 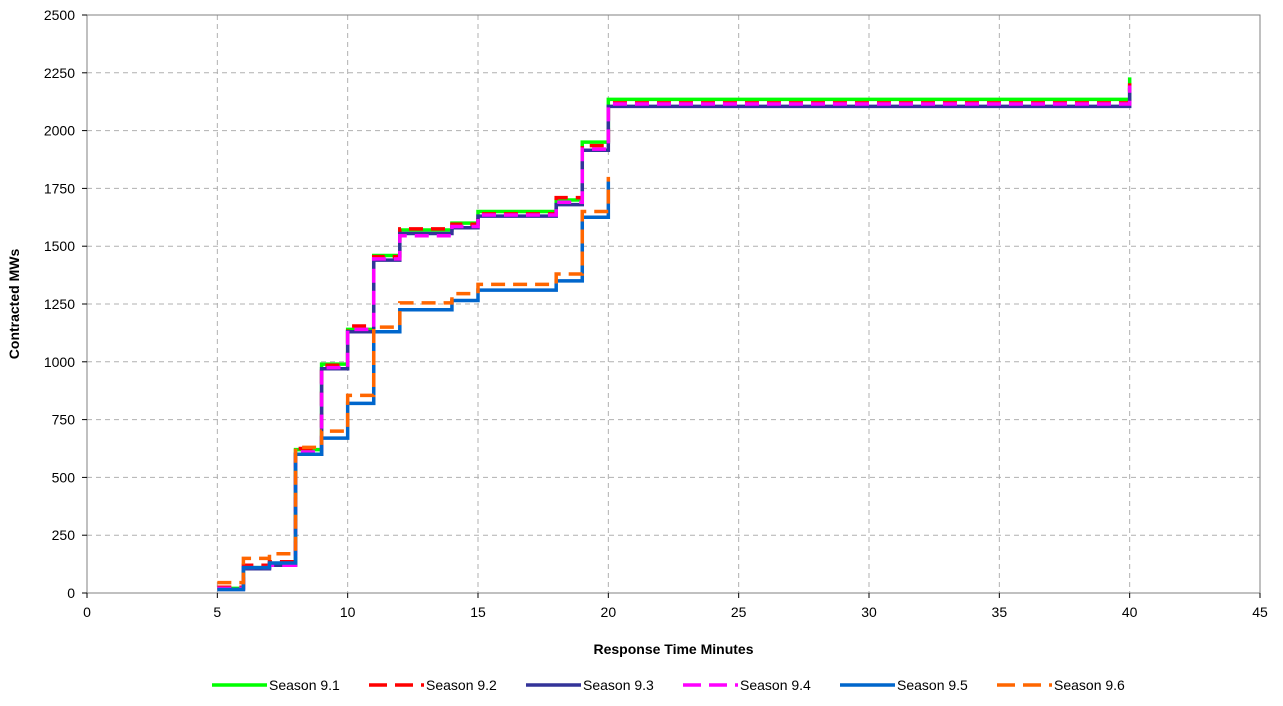 I want to click on y-tick-label: 2500, so click(x=59, y=15).